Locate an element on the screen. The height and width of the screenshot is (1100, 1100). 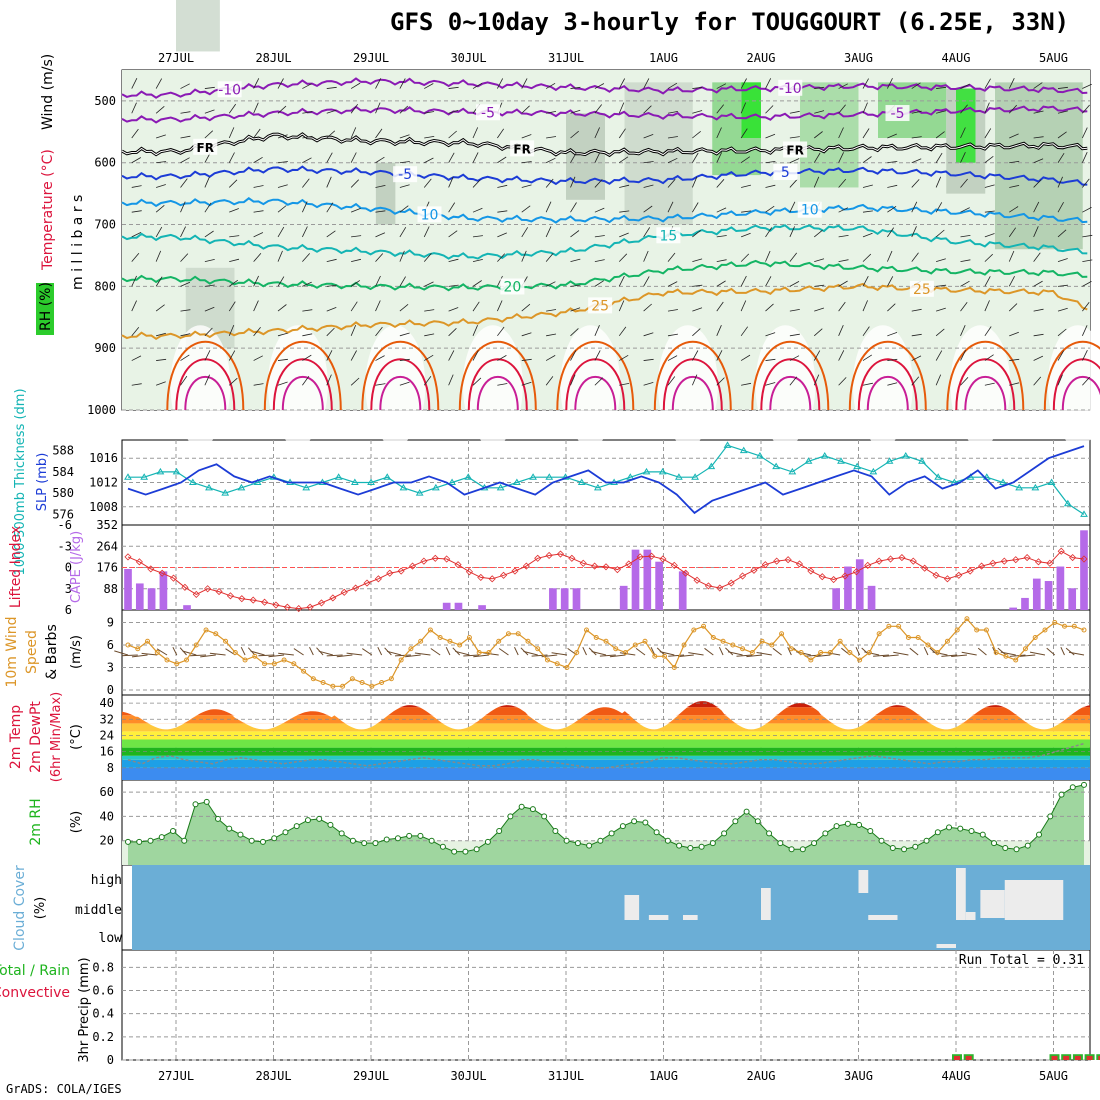
wind-axis-label-1: 10m Wind is located at coordinates (12, 651).